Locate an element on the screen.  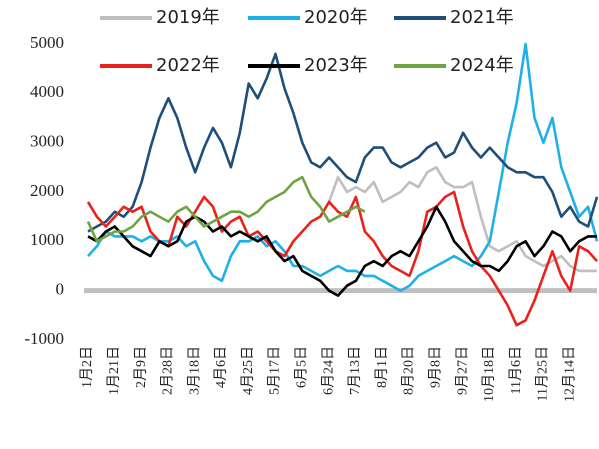
x-tick-label: 8月1日 is located at coordinates (382, 367).